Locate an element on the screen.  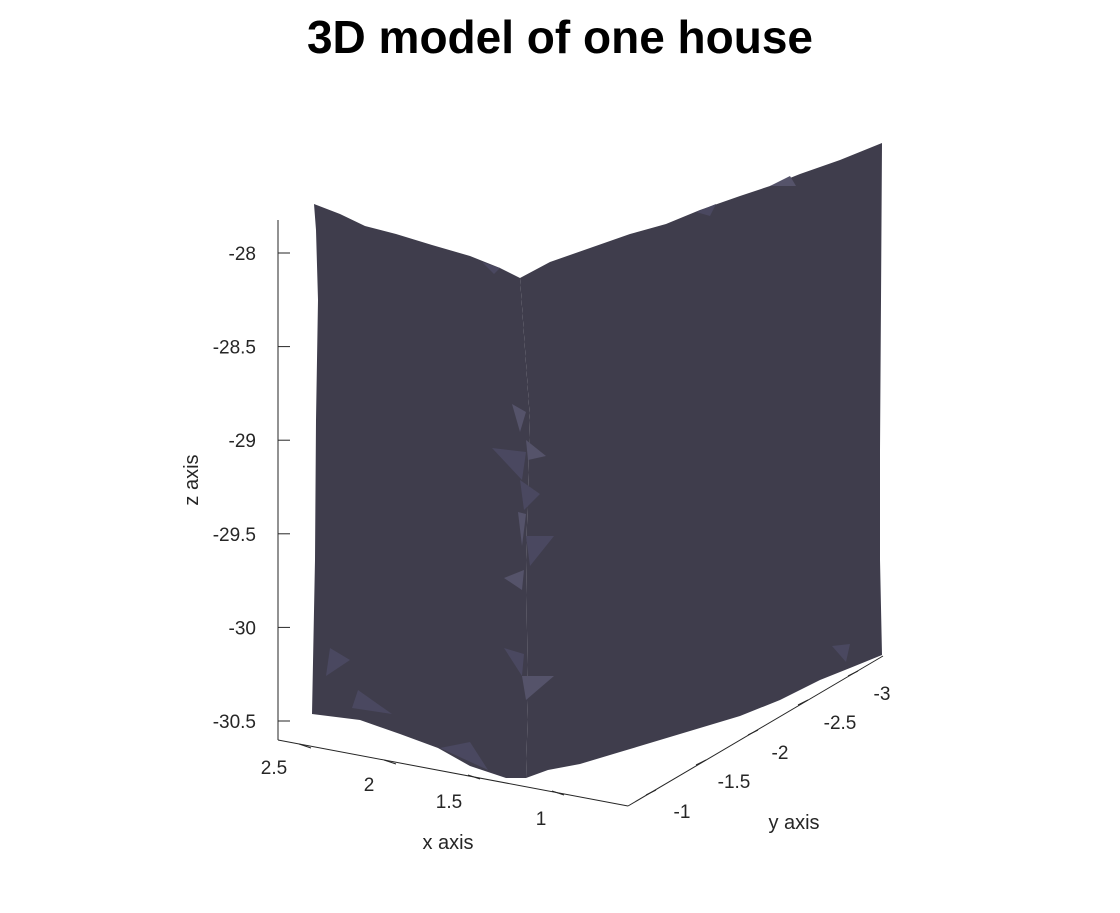
x-tick-label: 1.5 is located at coordinates (449, 802).